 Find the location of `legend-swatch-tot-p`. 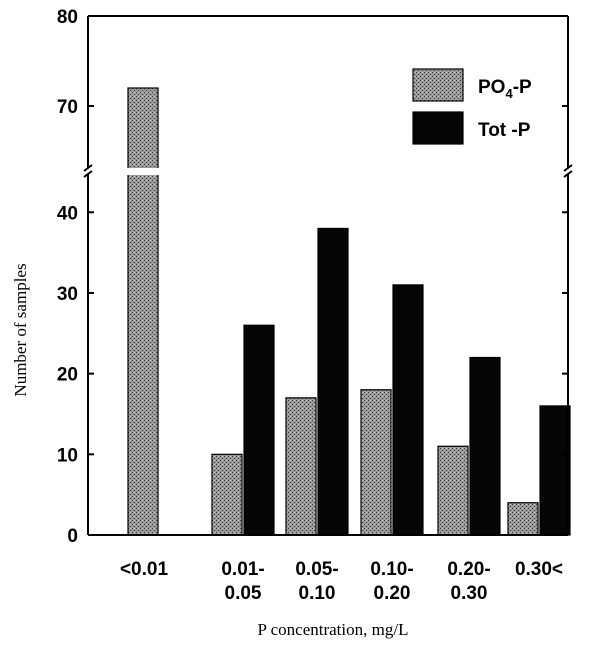

legend-swatch-tot-p is located at coordinates (438, 128).